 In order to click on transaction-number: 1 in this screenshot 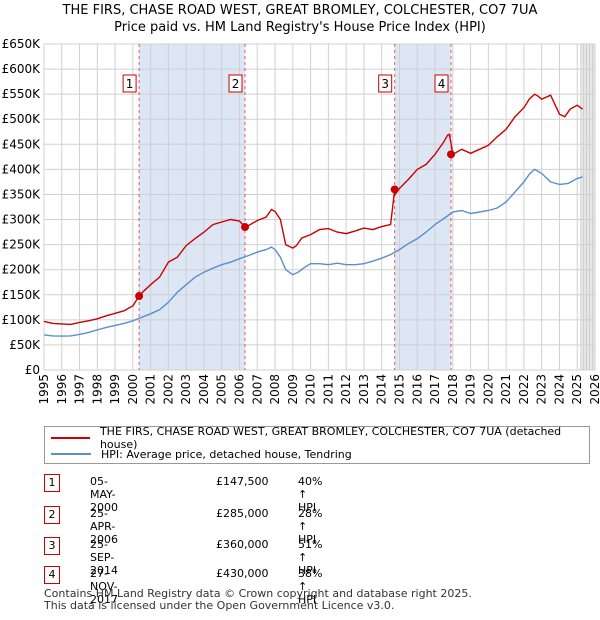, I will do `click(52, 483)`.